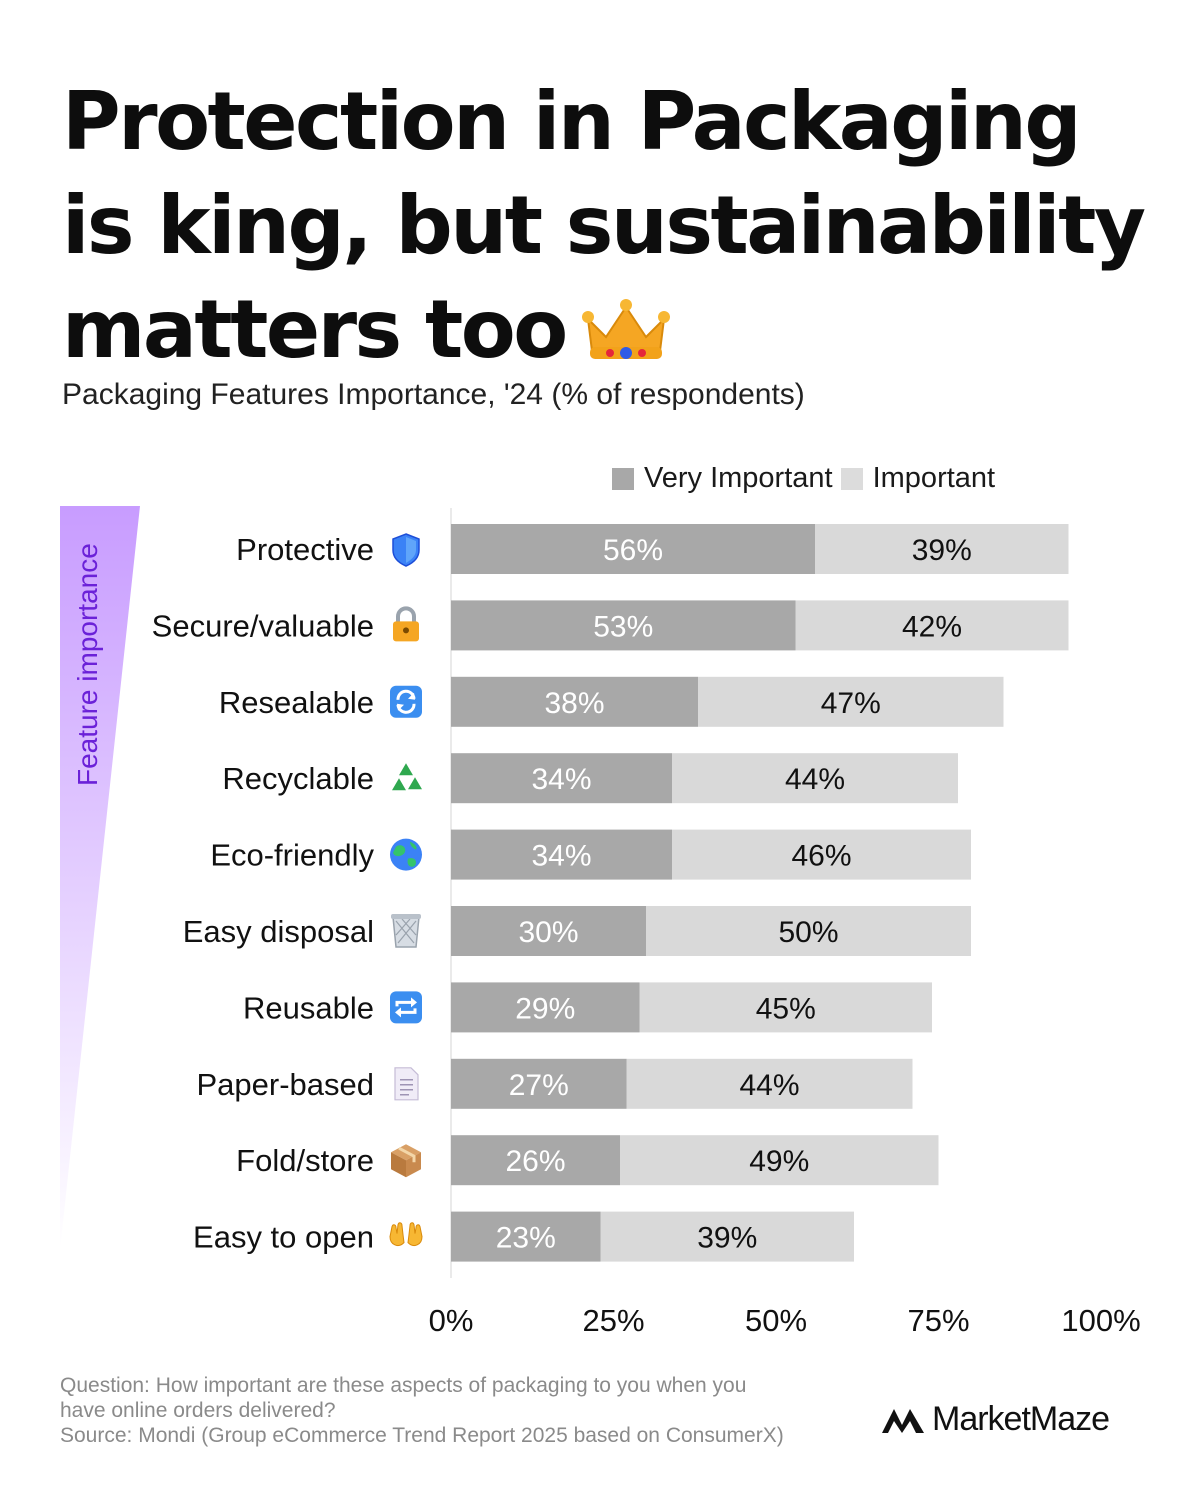 The image size is (1200, 1500). Describe the element at coordinates (406, 550) in the screenshot. I see `shield-icon` at that location.